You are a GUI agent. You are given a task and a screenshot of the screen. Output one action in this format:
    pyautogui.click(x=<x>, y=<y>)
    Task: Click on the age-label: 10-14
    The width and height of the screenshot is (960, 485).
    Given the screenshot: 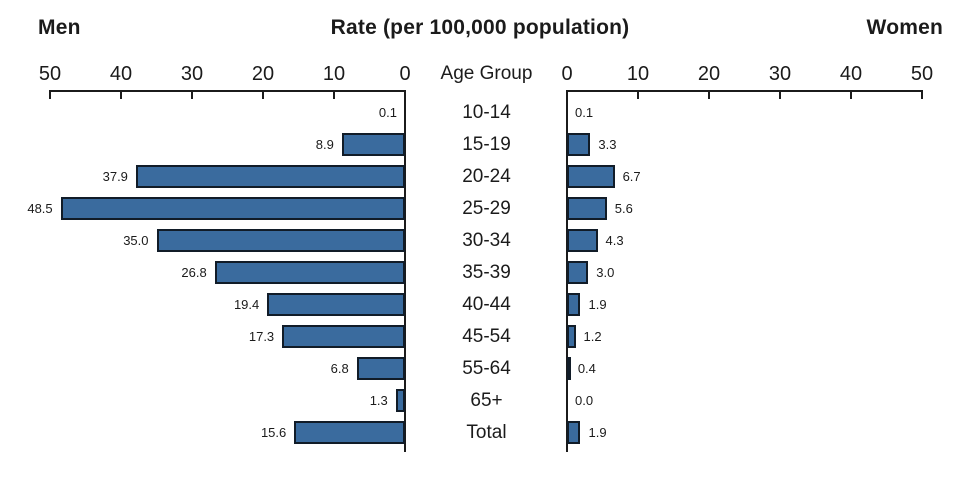 What is the action you would take?
    pyautogui.click(x=486, y=112)
    